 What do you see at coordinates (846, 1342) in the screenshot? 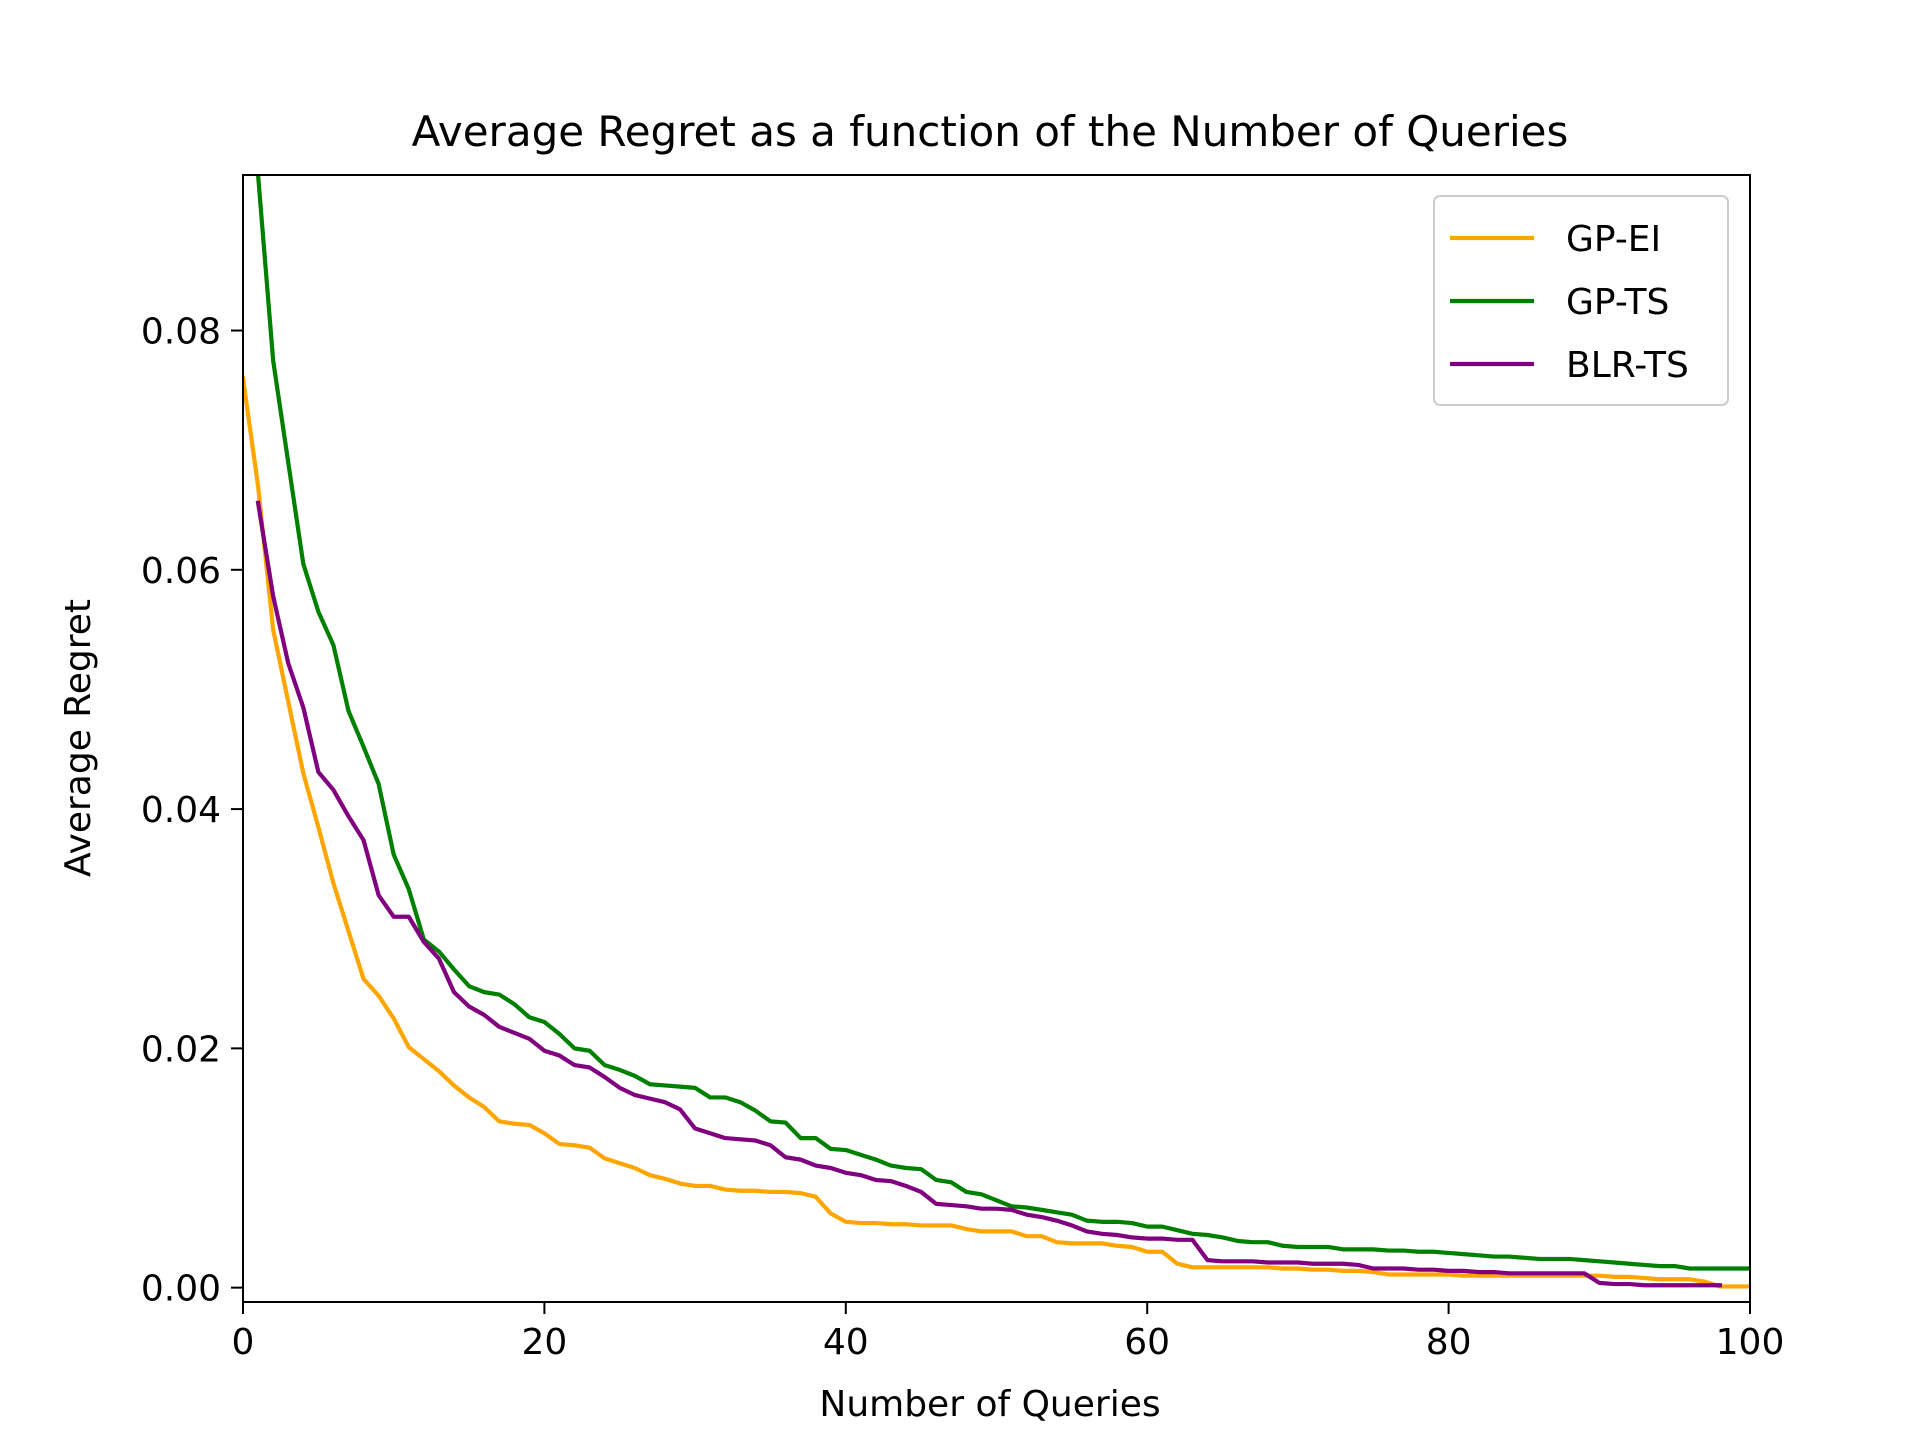
I see `x-tick-label: 40` at bounding box center [846, 1342].